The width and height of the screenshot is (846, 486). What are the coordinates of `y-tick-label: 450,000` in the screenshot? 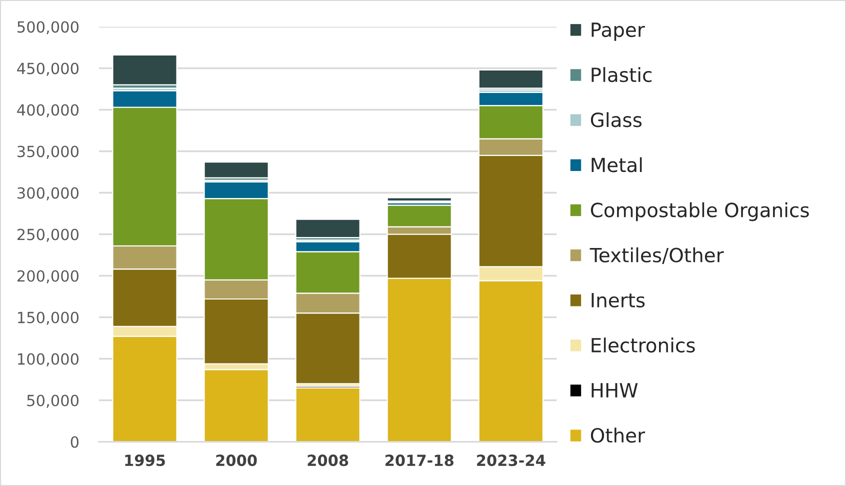 It's located at (48, 69).